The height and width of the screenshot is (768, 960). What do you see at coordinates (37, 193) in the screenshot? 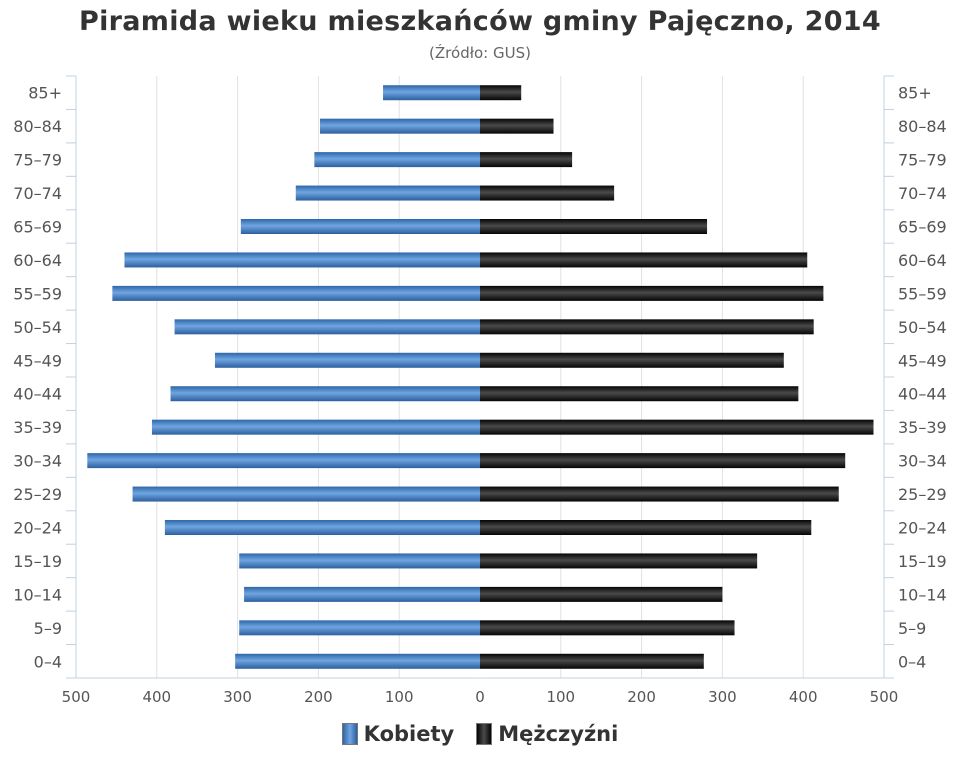
I see `category-label-left: 70–74` at bounding box center [37, 193].